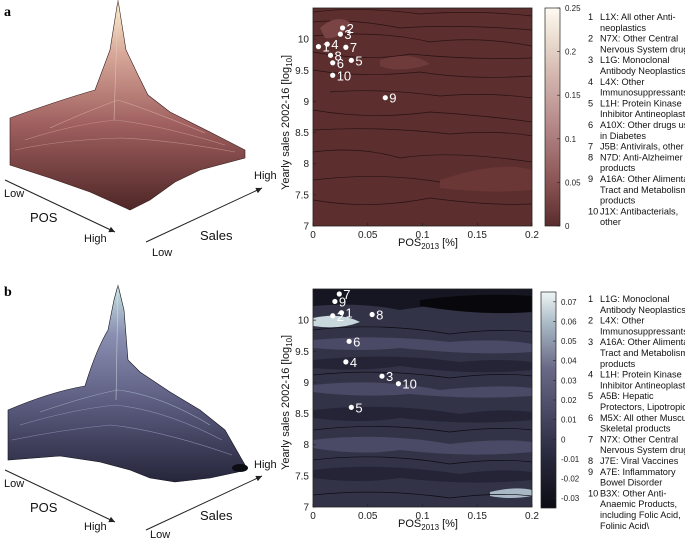 The image size is (685, 540). I want to click on y-tick-label: 9, so click(306, 102).